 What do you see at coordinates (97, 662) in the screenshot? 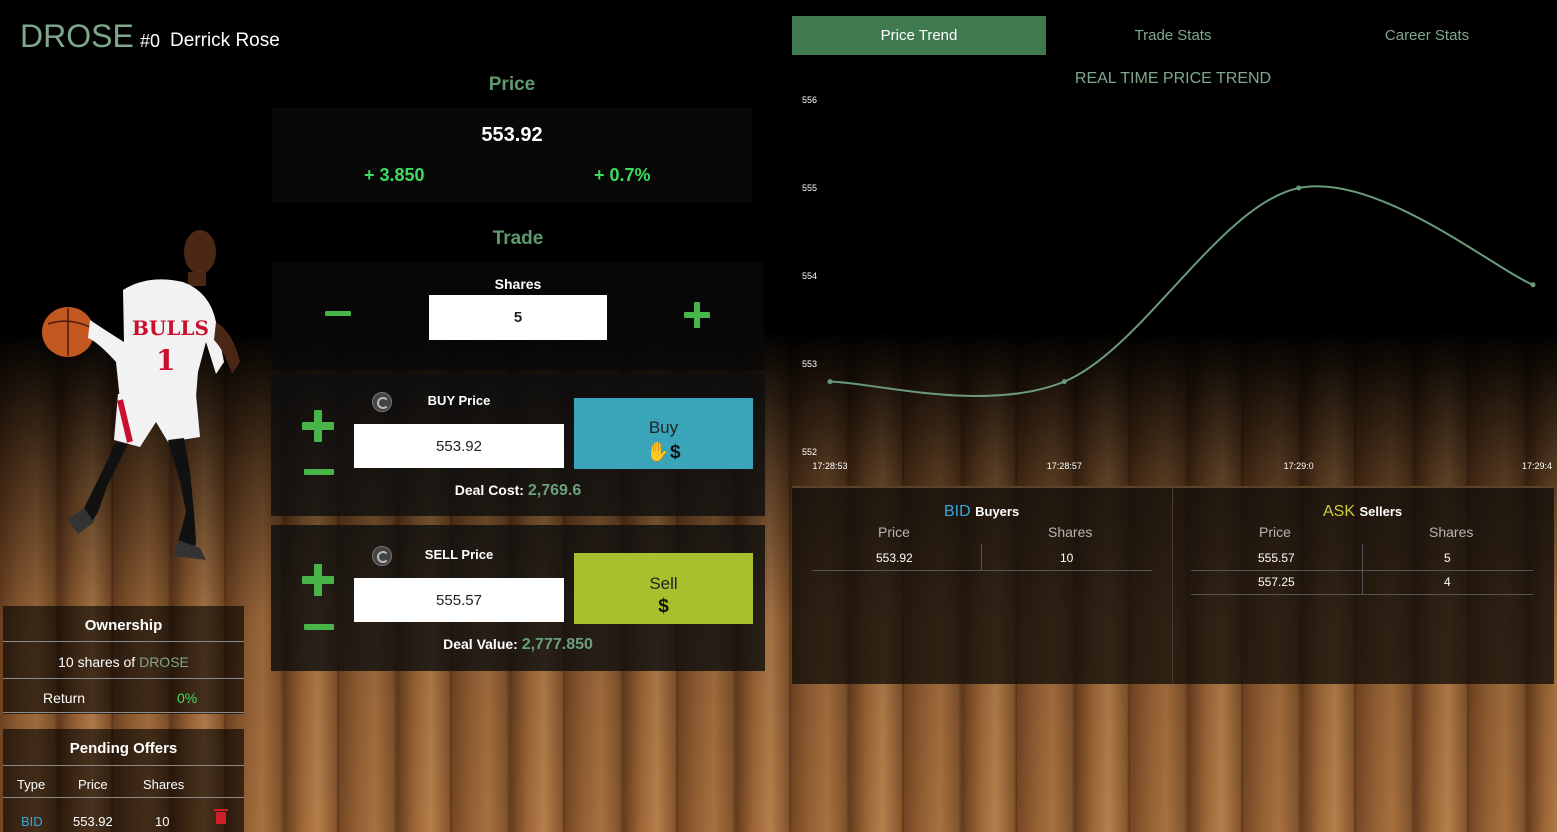
I see `ownership-shares-text: 10 shares of` at bounding box center [97, 662].